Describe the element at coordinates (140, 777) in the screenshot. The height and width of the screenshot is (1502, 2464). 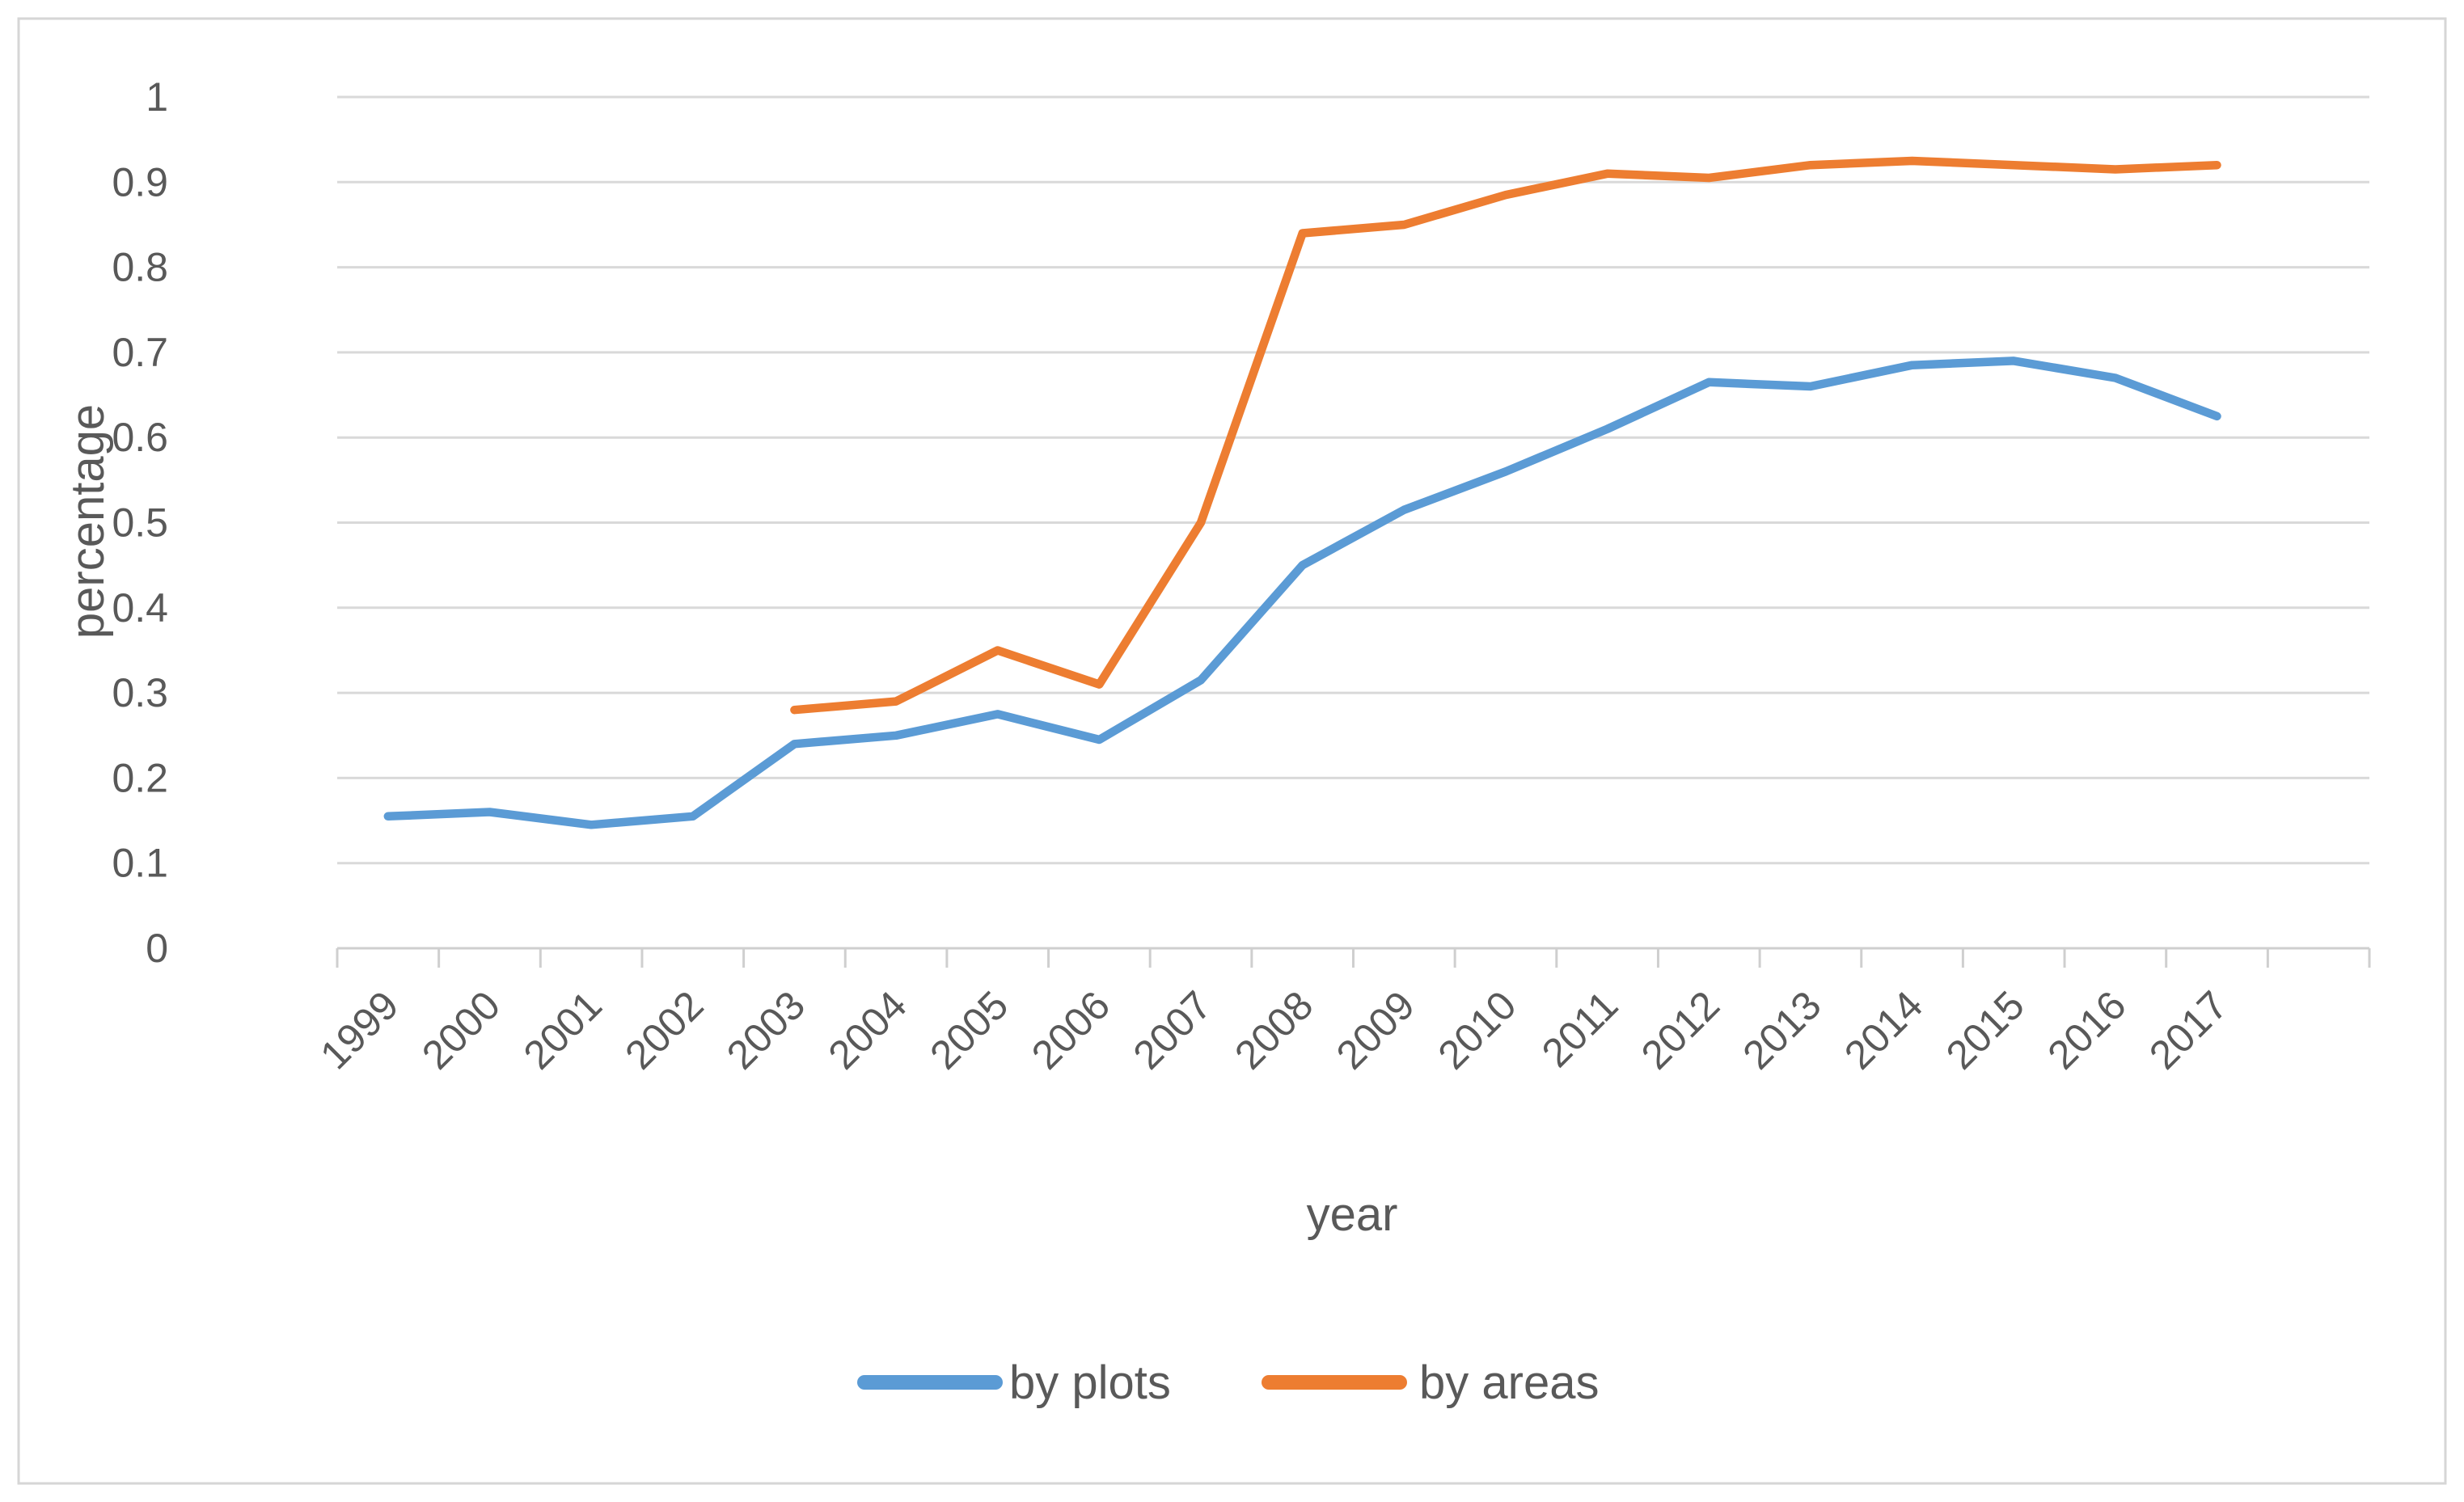
I see `y-tick-label: 0.2` at that location.